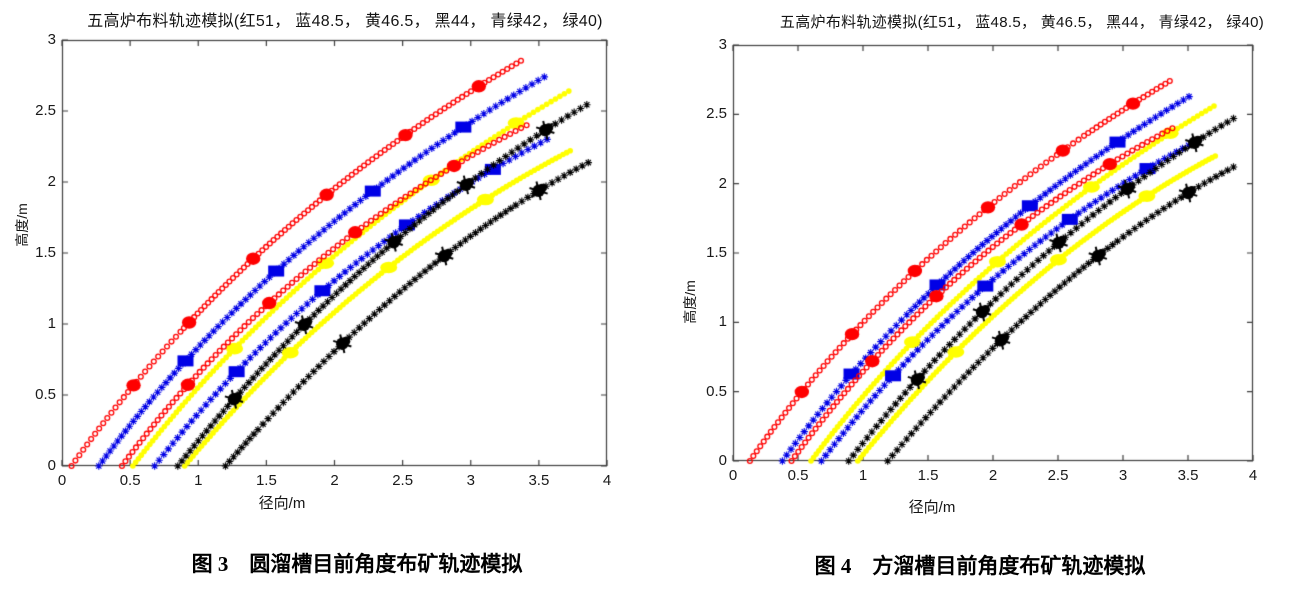 The height and width of the screenshot is (589, 1289). What do you see at coordinates (980, 566) in the screenshot?
I see `figure-4-caption: 图 4 方溜槽目前角度布矿轨迹模拟` at bounding box center [980, 566].